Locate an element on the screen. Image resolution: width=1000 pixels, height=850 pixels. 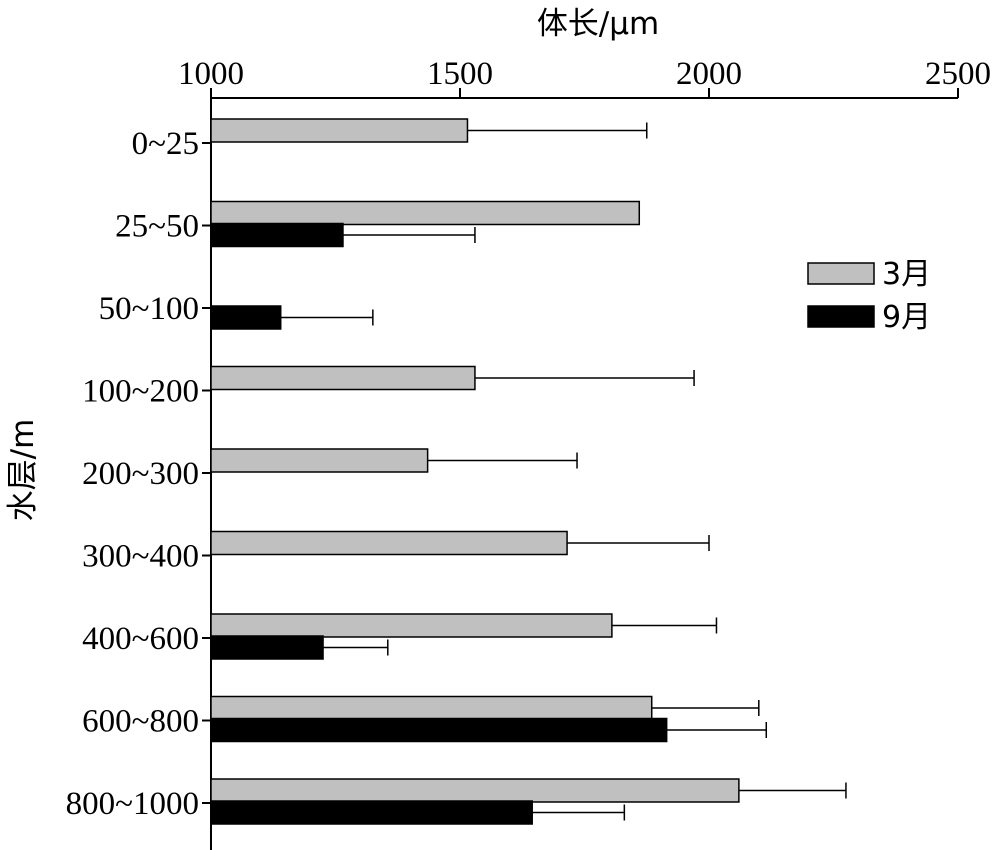
legend-swatch-march is located at coordinates (841, 273).